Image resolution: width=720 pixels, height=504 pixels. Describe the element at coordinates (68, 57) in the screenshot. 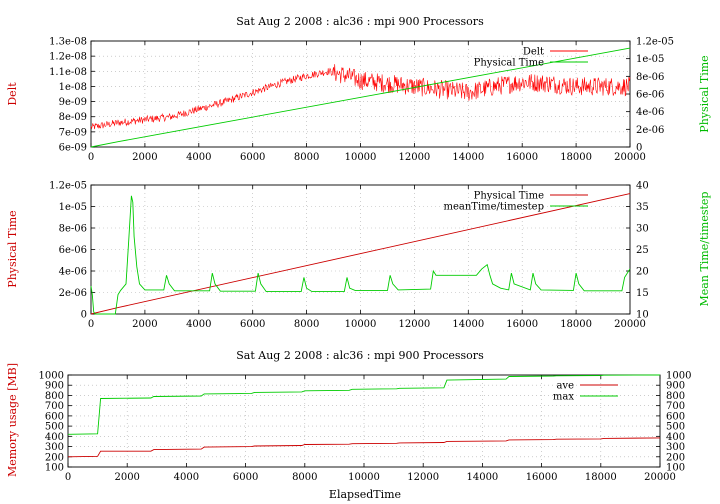

I see `y-tick-label: 1.2e-08` at that location.